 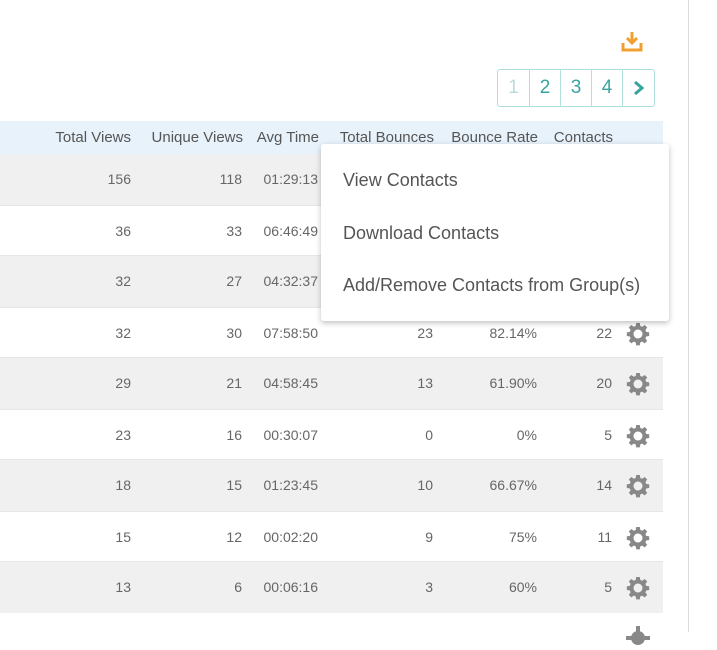 I want to click on page-3-button: 3, so click(x=575, y=88).